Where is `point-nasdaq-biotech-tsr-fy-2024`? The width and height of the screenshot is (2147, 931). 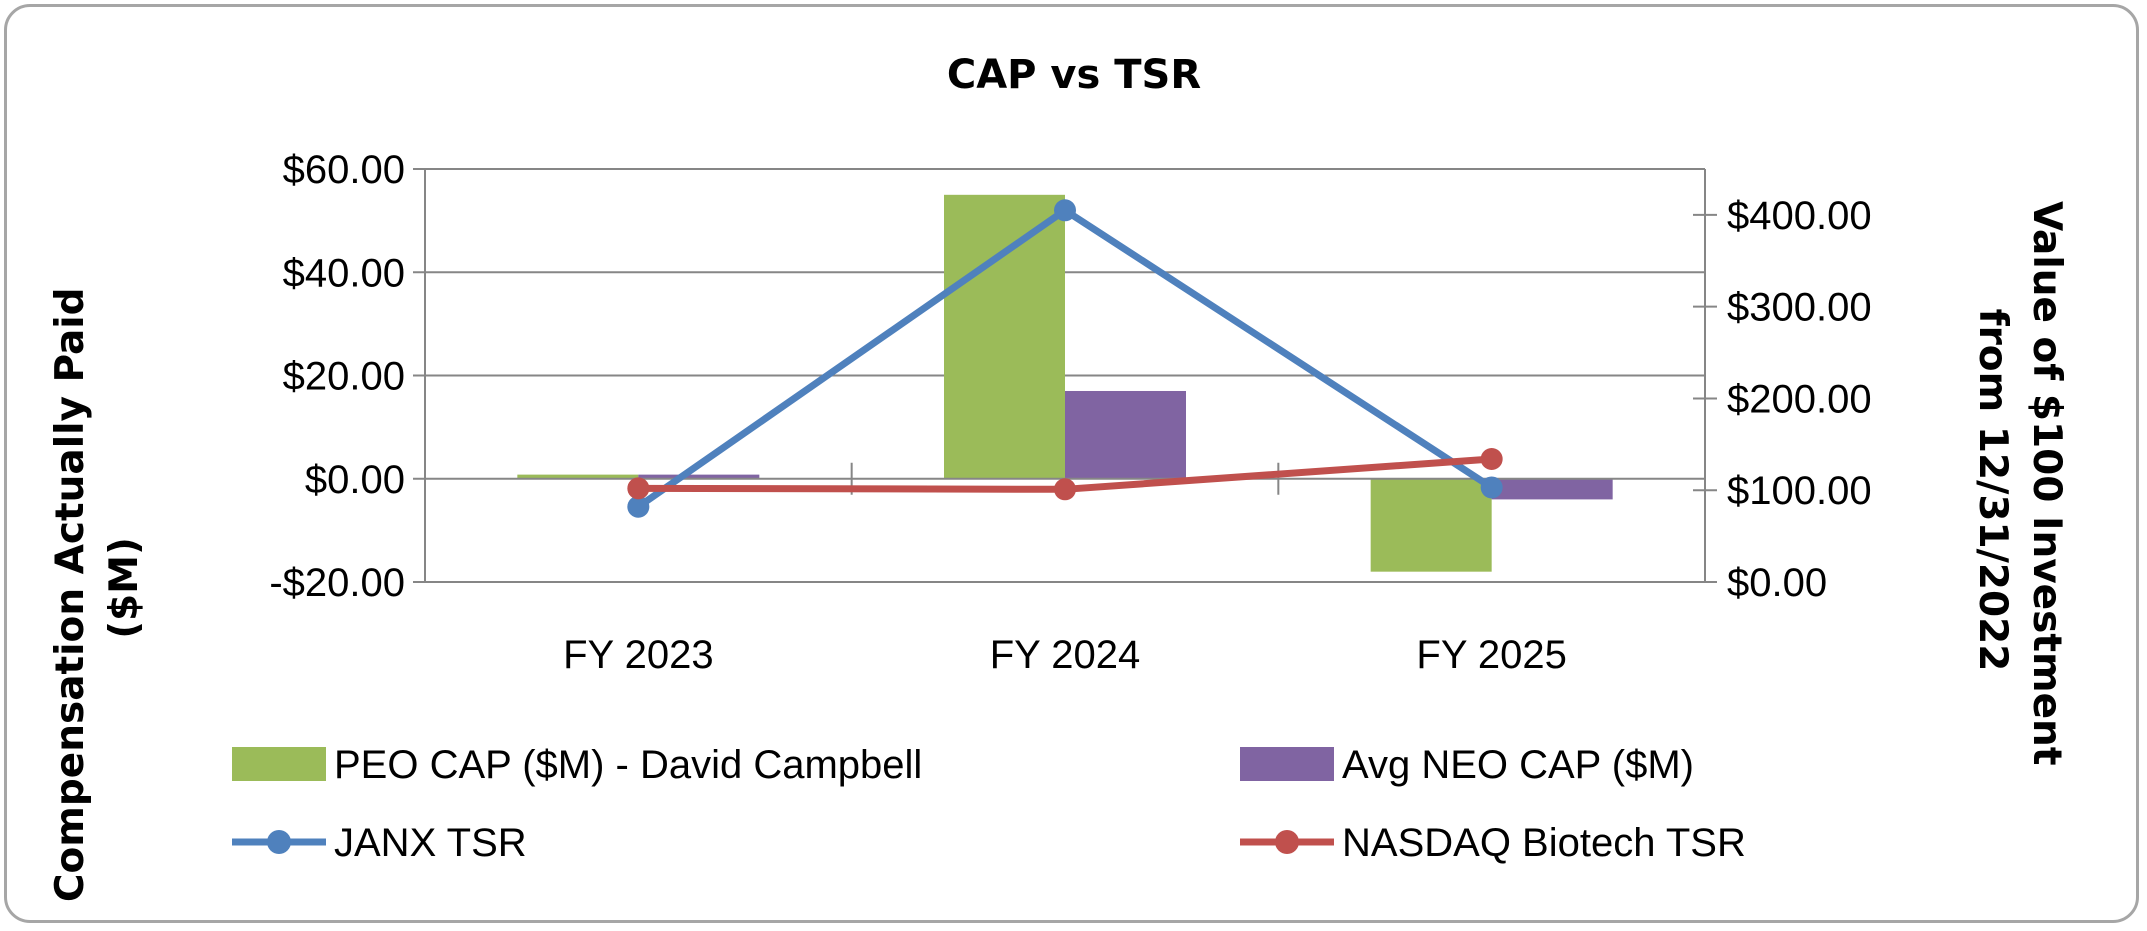
point-nasdaq-biotech-tsr-fy-2024 is located at coordinates (1065, 489).